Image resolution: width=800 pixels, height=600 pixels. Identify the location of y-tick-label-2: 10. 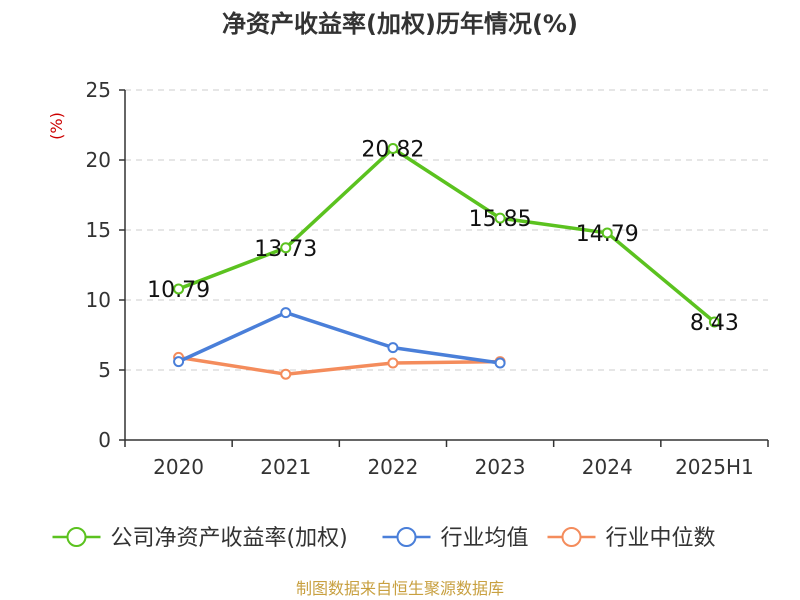
(98, 300).